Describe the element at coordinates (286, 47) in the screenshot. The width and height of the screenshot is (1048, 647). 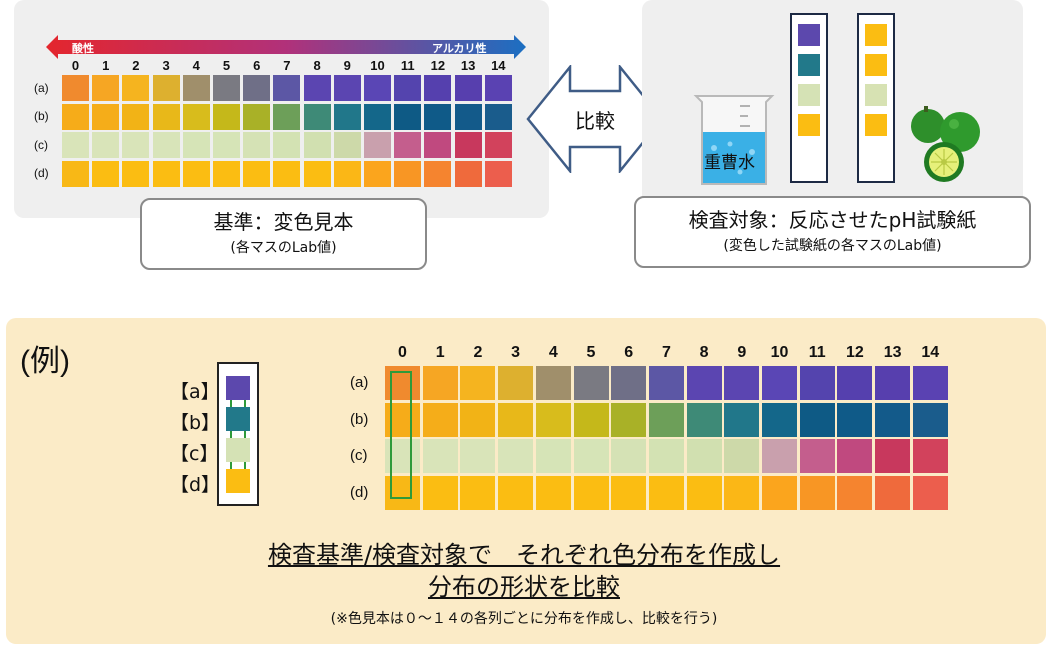
I see `ph-gradient-arrow` at that location.